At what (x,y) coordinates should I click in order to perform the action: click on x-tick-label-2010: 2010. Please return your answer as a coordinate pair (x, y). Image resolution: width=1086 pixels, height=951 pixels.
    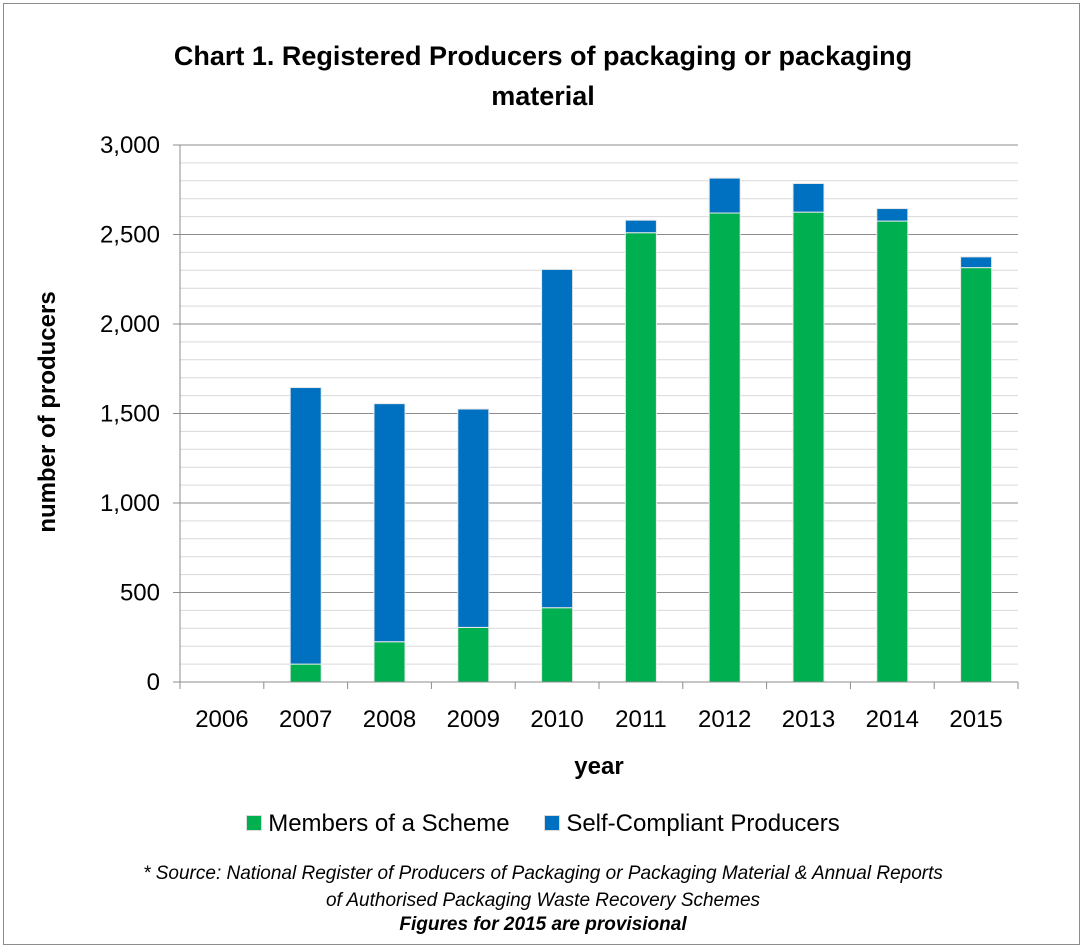
    Looking at the image, I should click on (556, 719).